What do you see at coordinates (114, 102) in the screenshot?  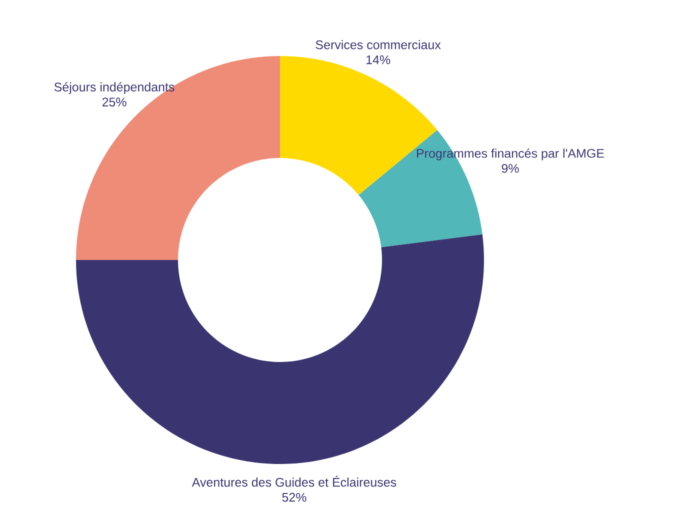 I see `data-label: 25%` at bounding box center [114, 102].